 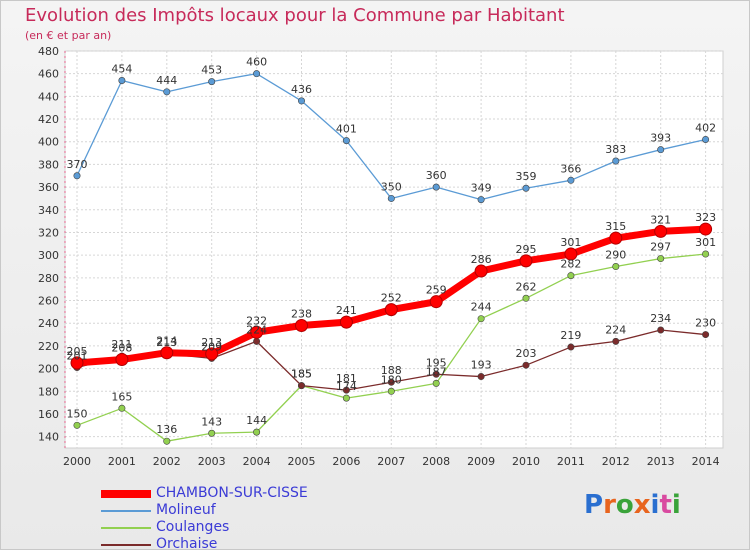 What do you see at coordinates (609, 505) in the screenshot?
I see `logo-letter: r` at bounding box center [609, 505].